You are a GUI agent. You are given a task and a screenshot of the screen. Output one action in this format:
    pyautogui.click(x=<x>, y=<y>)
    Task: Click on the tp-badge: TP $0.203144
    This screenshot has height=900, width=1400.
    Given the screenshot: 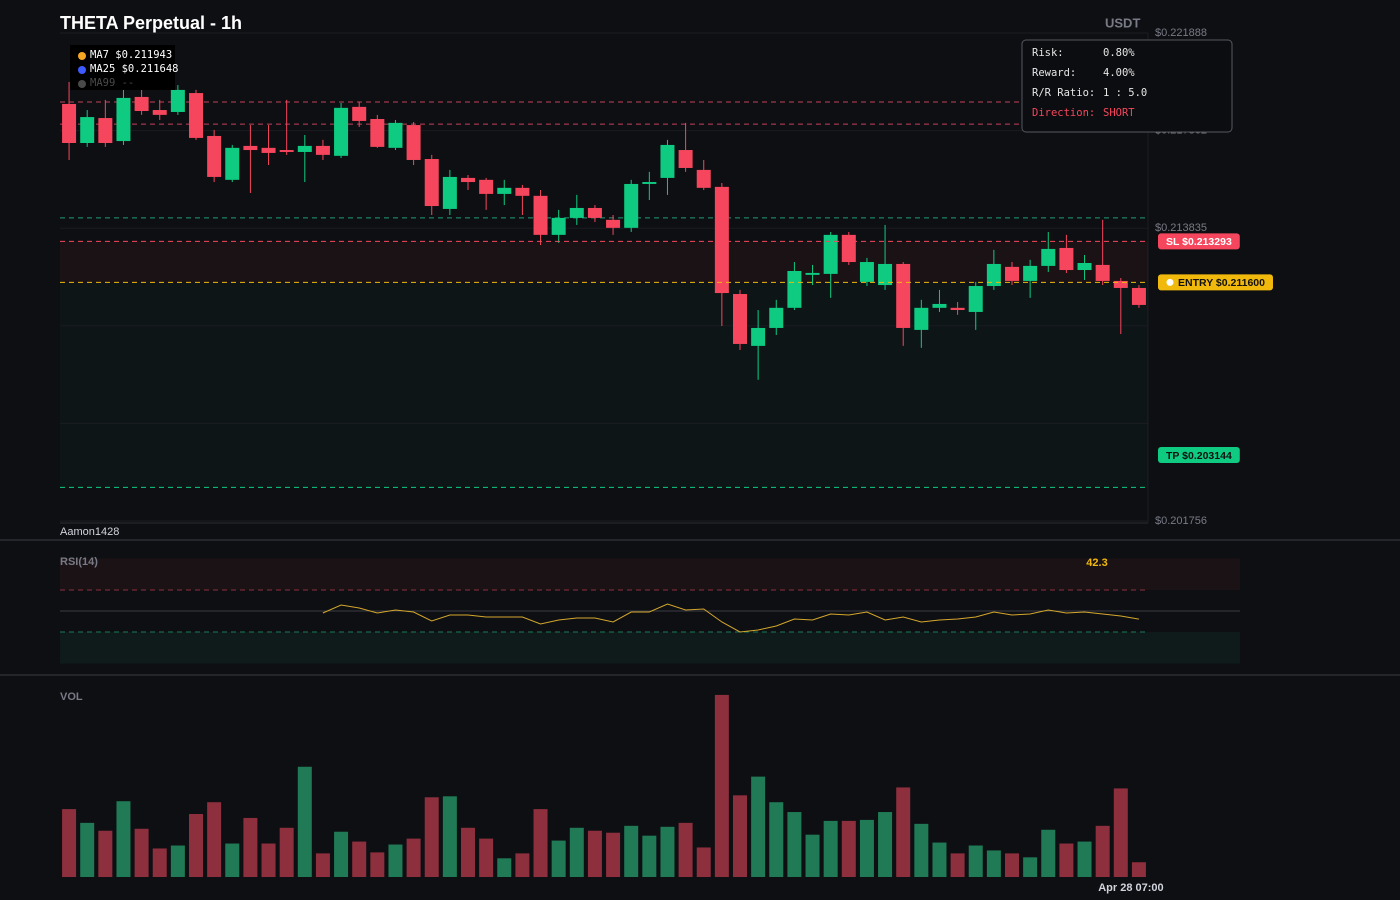 What is the action you would take?
    pyautogui.click(x=1199, y=455)
    